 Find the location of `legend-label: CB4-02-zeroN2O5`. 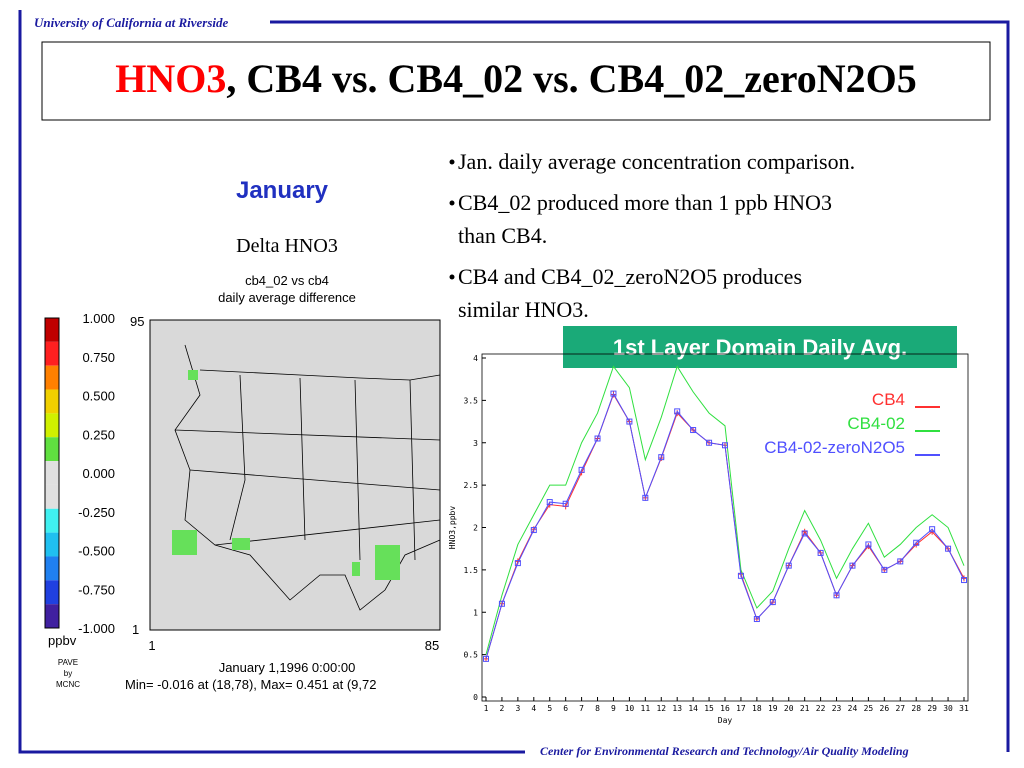

legend-label: CB4-02-zeroN2O5 is located at coordinates (834, 447).